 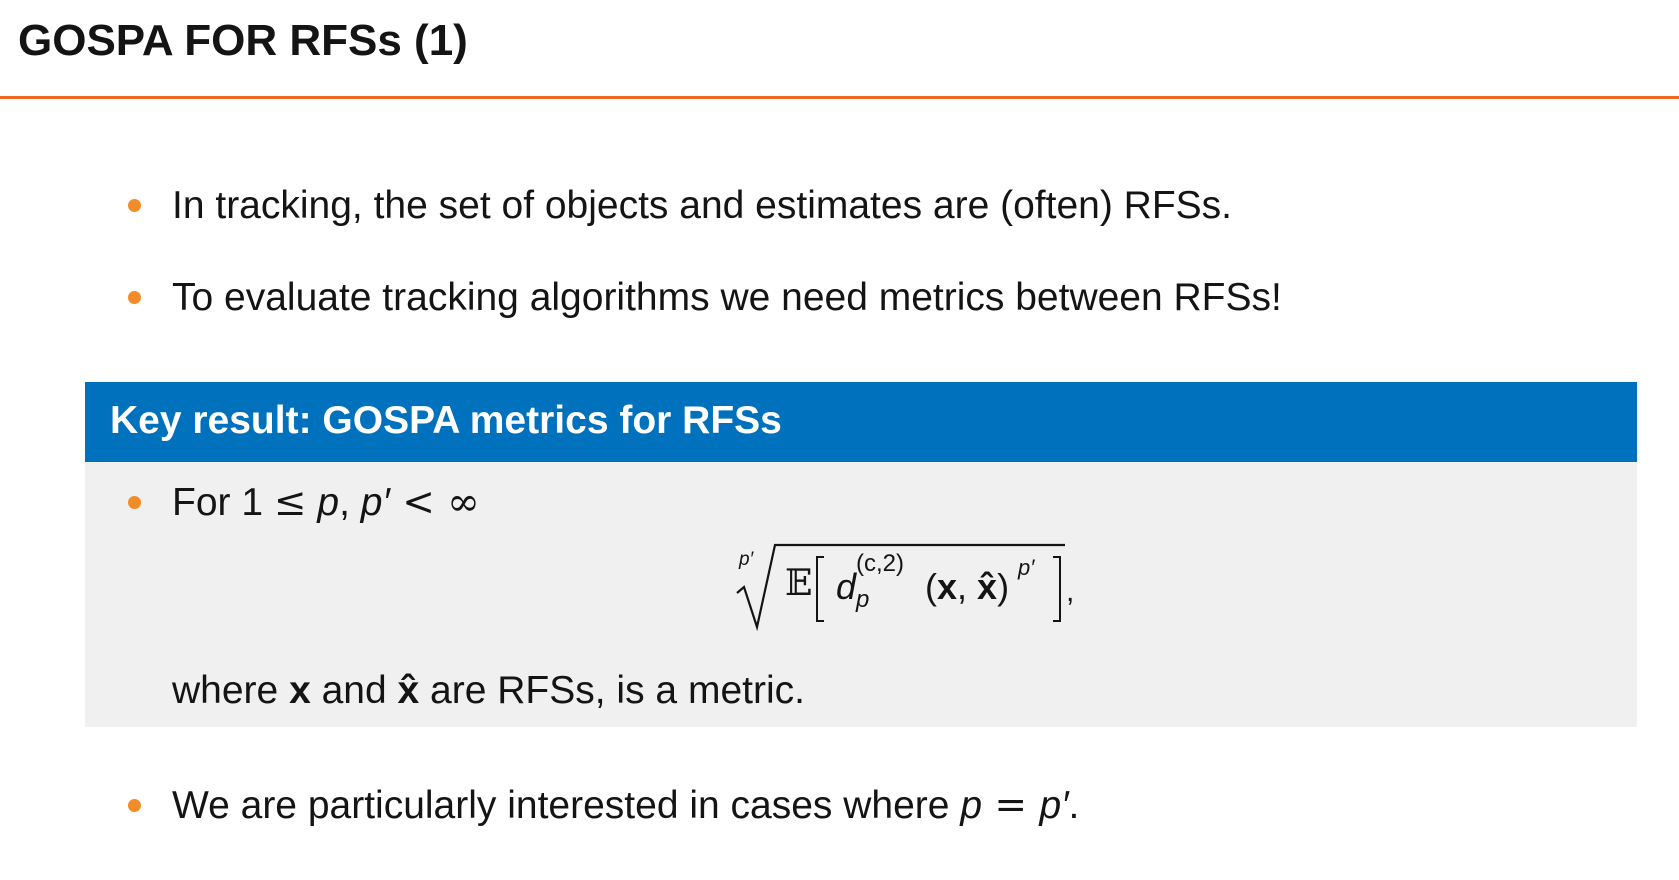 I want to click on distance-arguments: (x, x̂), so click(x=967, y=587).